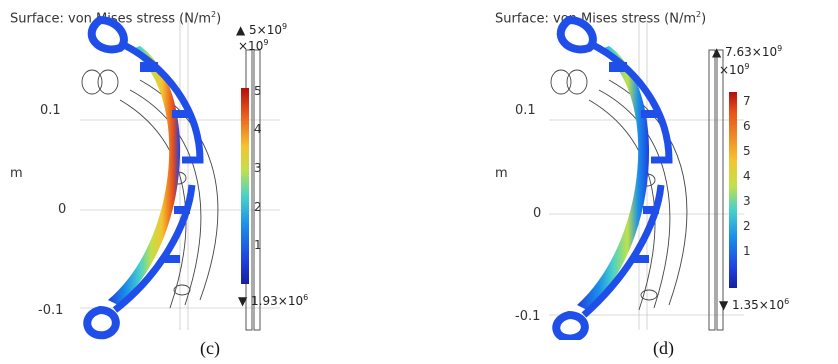 The width and height of the screenshot is (838, 364). I want to click on min-value-label: ▼ 1.93×106, so click(273, 300).